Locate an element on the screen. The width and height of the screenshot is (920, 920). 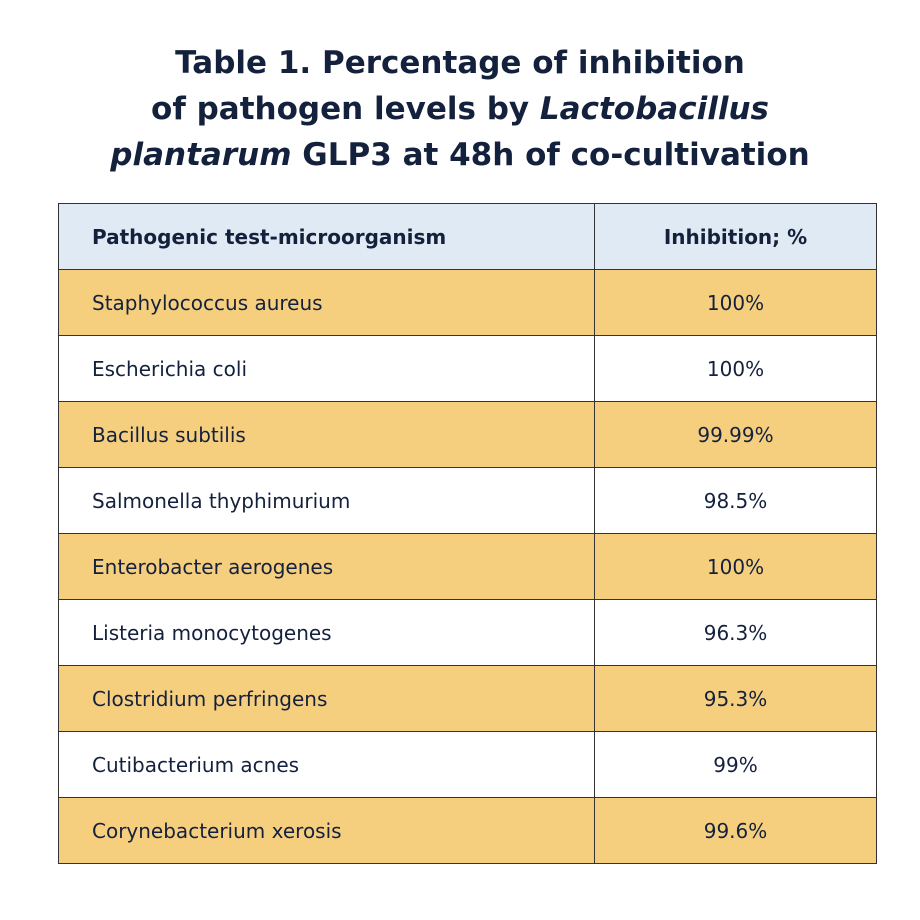
organism-cell: Staphylococcus aureus is located at coordinates (326, 302).